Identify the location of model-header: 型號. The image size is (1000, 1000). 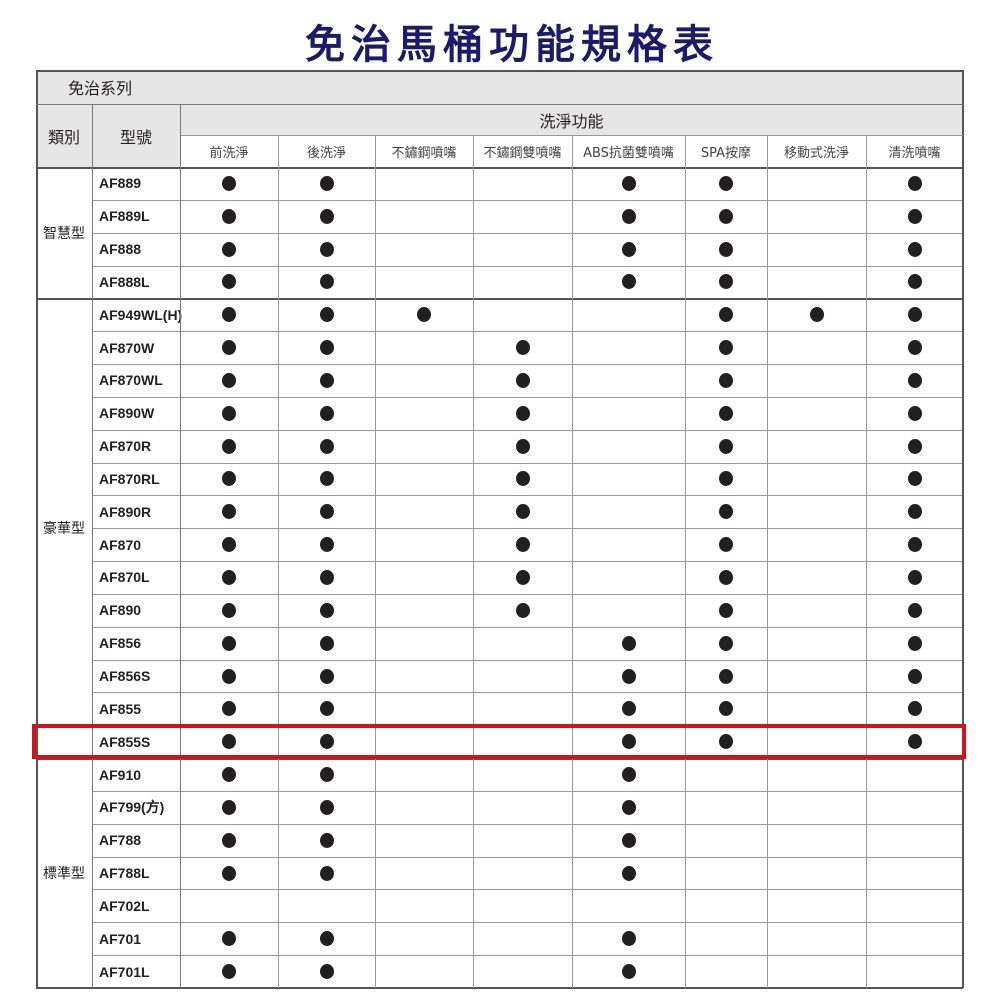
(136, 135).